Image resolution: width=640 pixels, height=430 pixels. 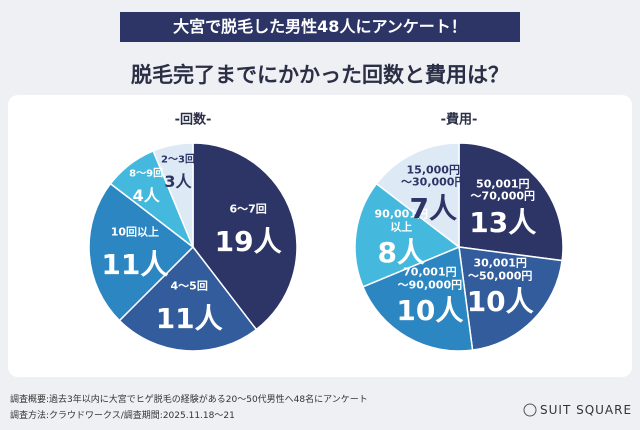 What do you see at coordinates (401, 220) in the screenshot?
I see `slice-label: 90,001円 以上` at bounding box center [401, 220].